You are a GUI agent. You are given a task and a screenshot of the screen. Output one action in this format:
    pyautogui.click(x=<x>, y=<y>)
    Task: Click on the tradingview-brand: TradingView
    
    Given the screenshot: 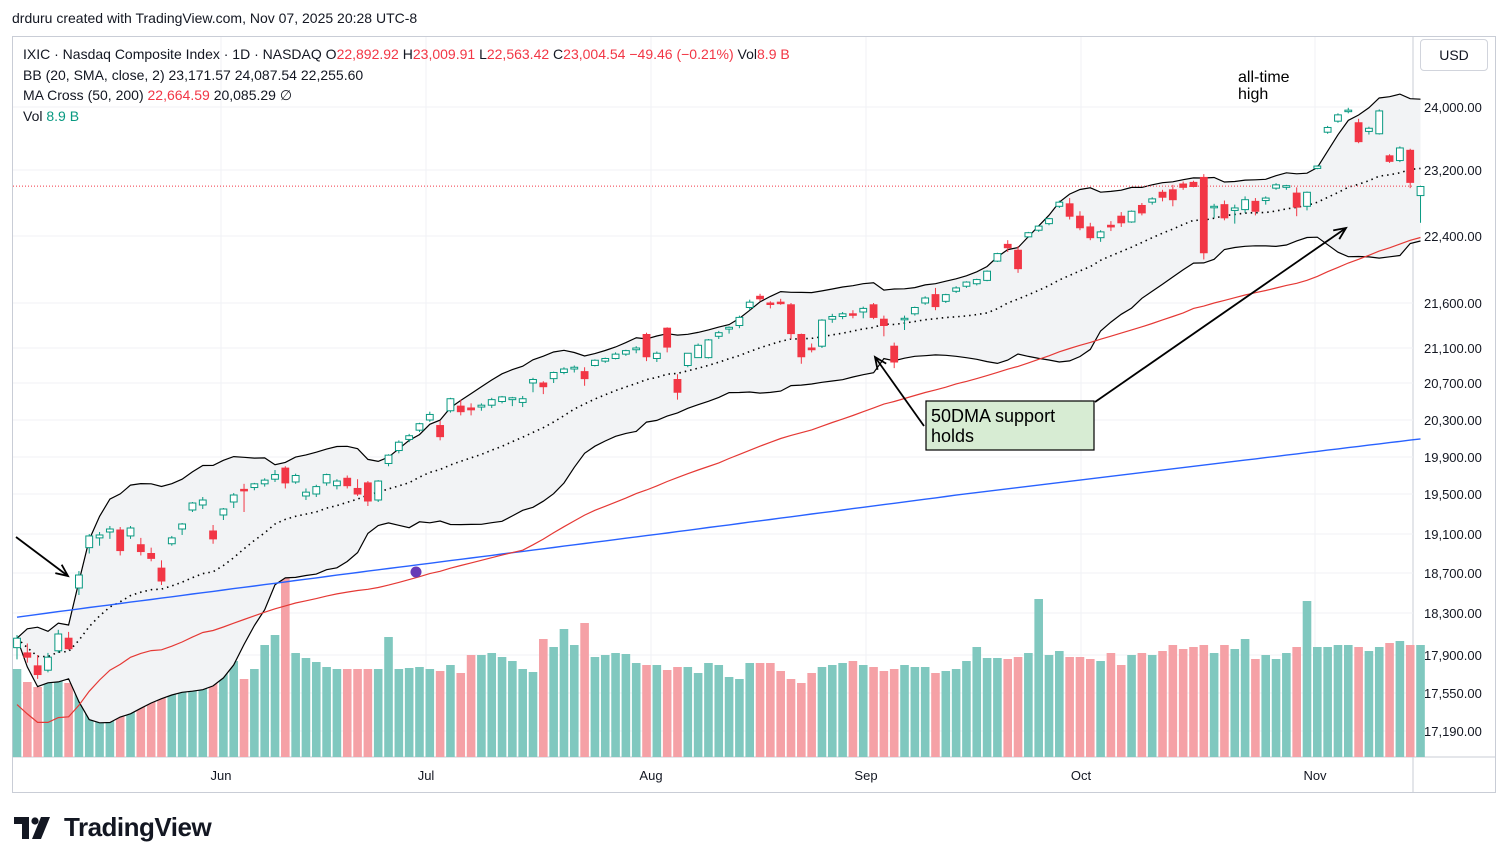 What is the action you would take?
    pyautogui.click(x=113, y=827)
    